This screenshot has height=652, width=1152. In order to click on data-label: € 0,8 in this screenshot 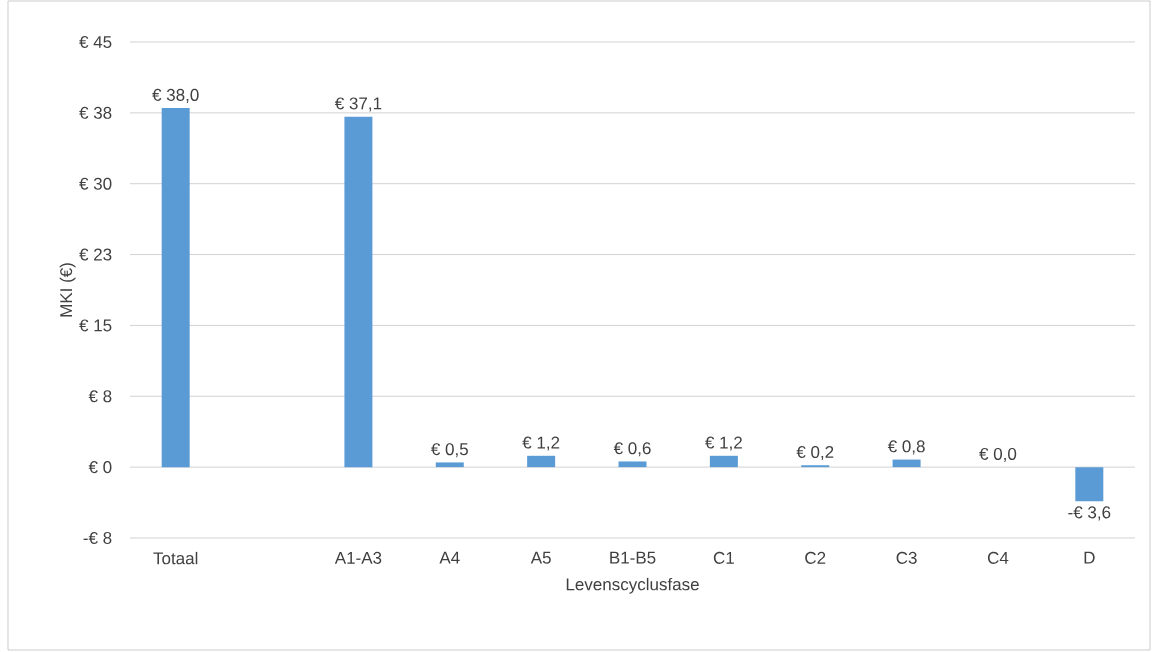, I will do `click(906, 447)`.